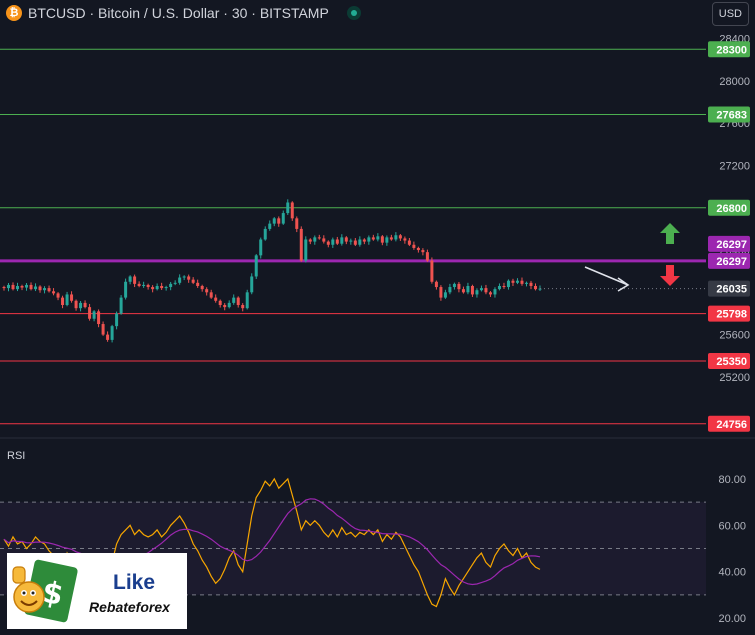  What do you see at coordinates (607, 279) in the screenshot?
I see `forecast-arrow-icon` at bounding box center [607, 279].